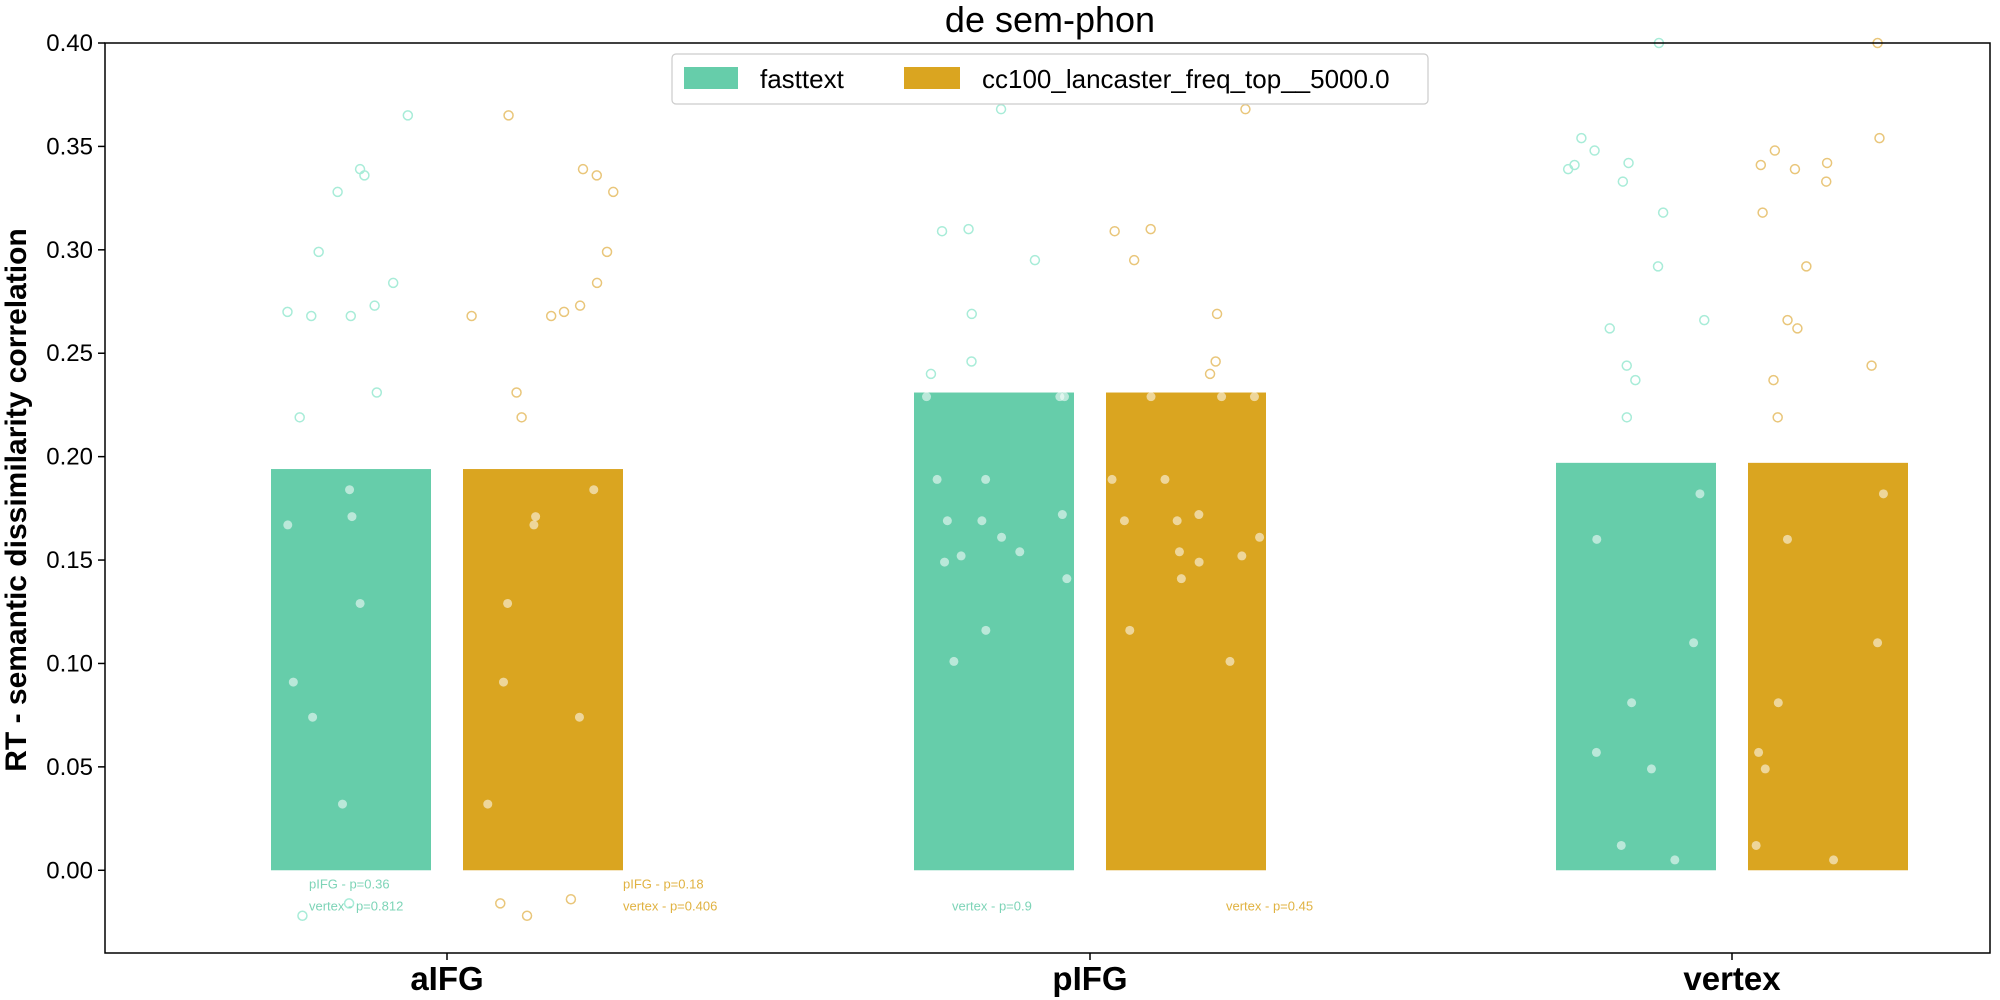 The height and width of the screenshot is (1000, 2000). Describe the element at coordinates (446, 978) in the screenshot. I see `x-tick-label-aifg: aIFG` at that location.